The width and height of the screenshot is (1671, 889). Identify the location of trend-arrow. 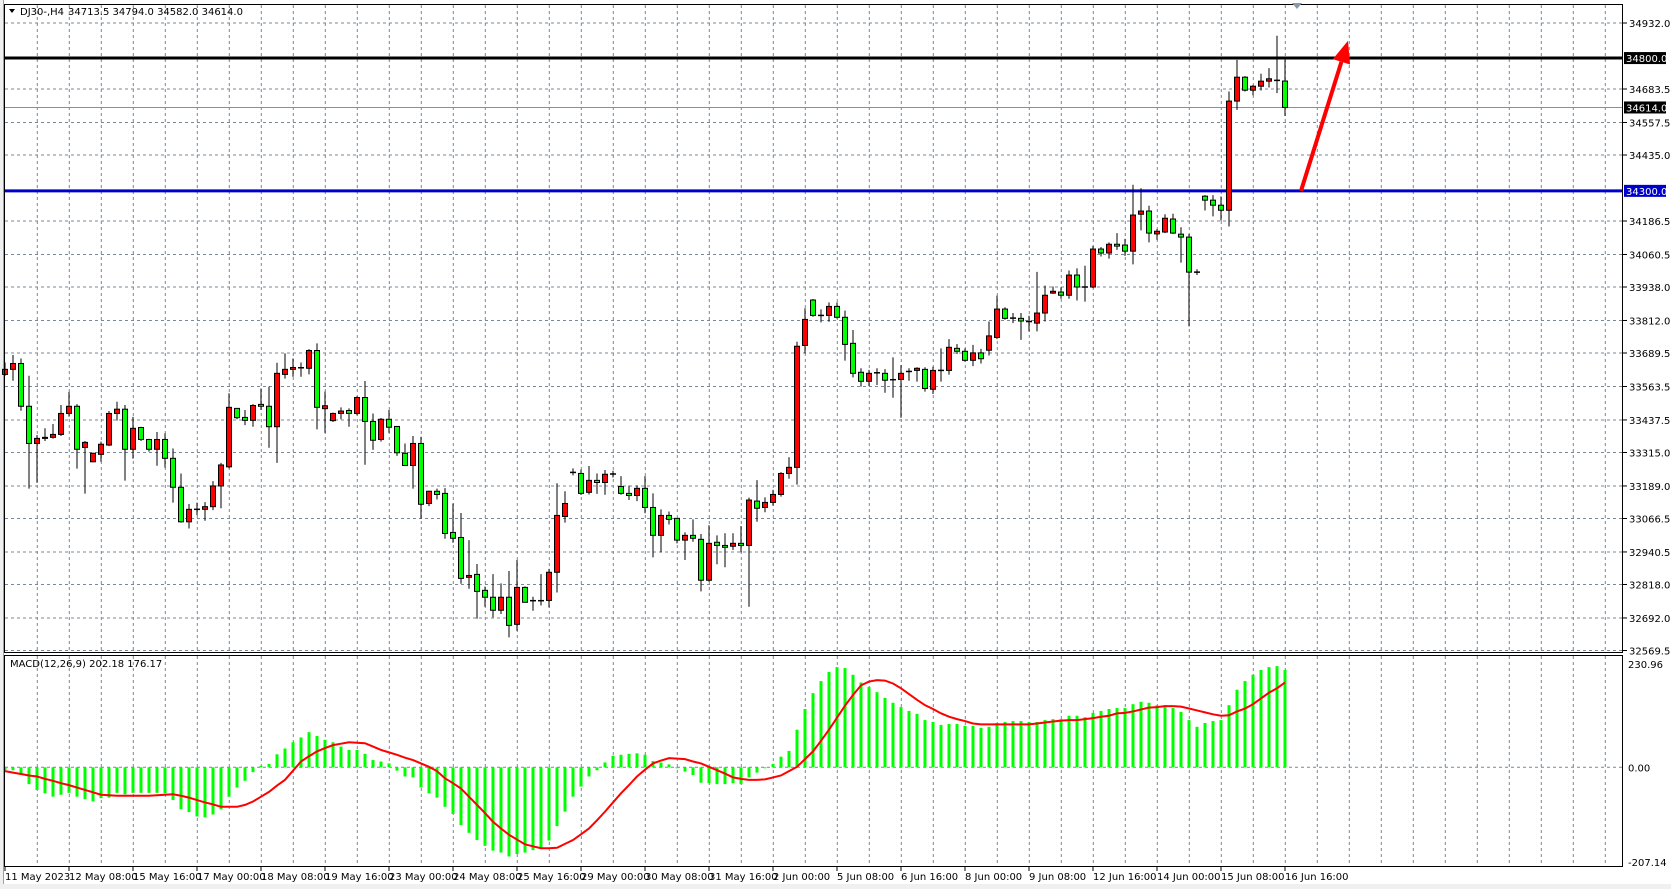
(1325, 116).